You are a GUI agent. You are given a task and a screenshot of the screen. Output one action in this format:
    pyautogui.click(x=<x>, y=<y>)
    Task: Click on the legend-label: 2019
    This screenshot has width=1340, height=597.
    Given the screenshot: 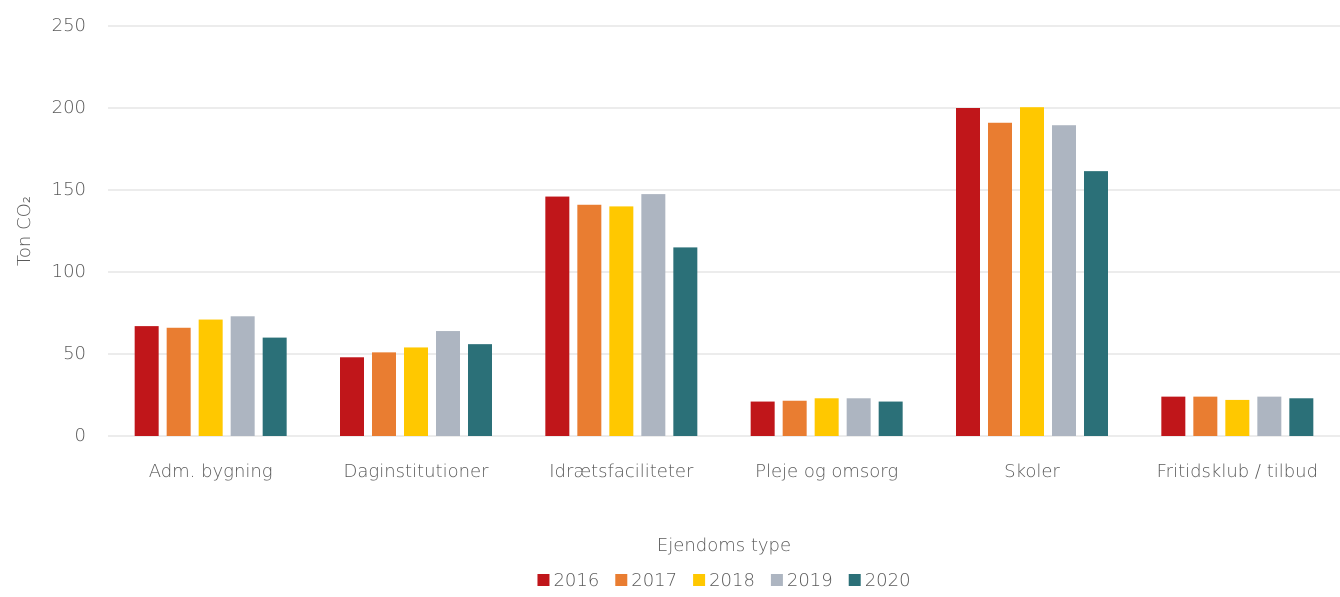 What is the action you would take?
    pyautogui.click(x=810, y=580)
    